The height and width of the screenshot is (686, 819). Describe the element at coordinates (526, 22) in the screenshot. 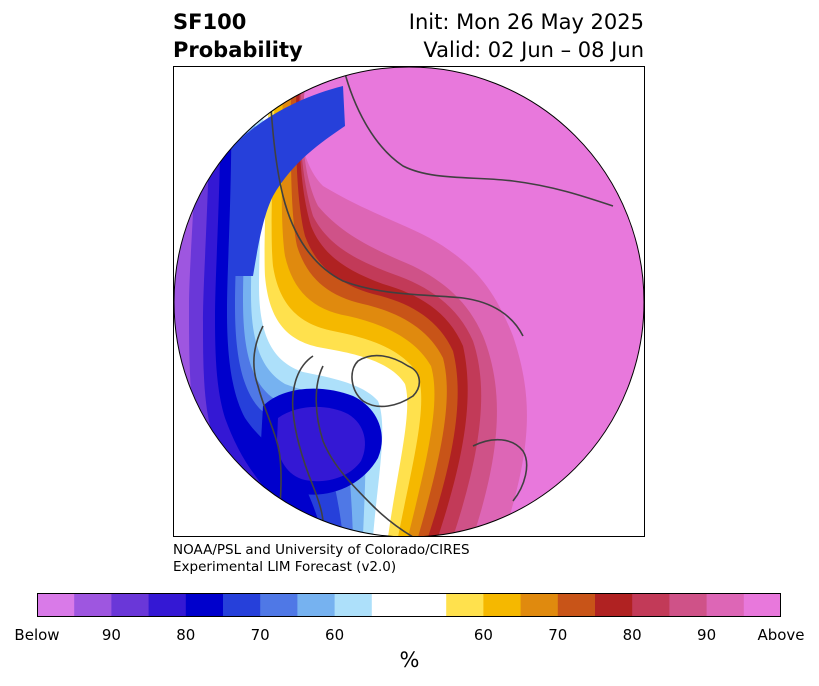

I see `init-date: Init: Mon 26 May 2025` at that location.